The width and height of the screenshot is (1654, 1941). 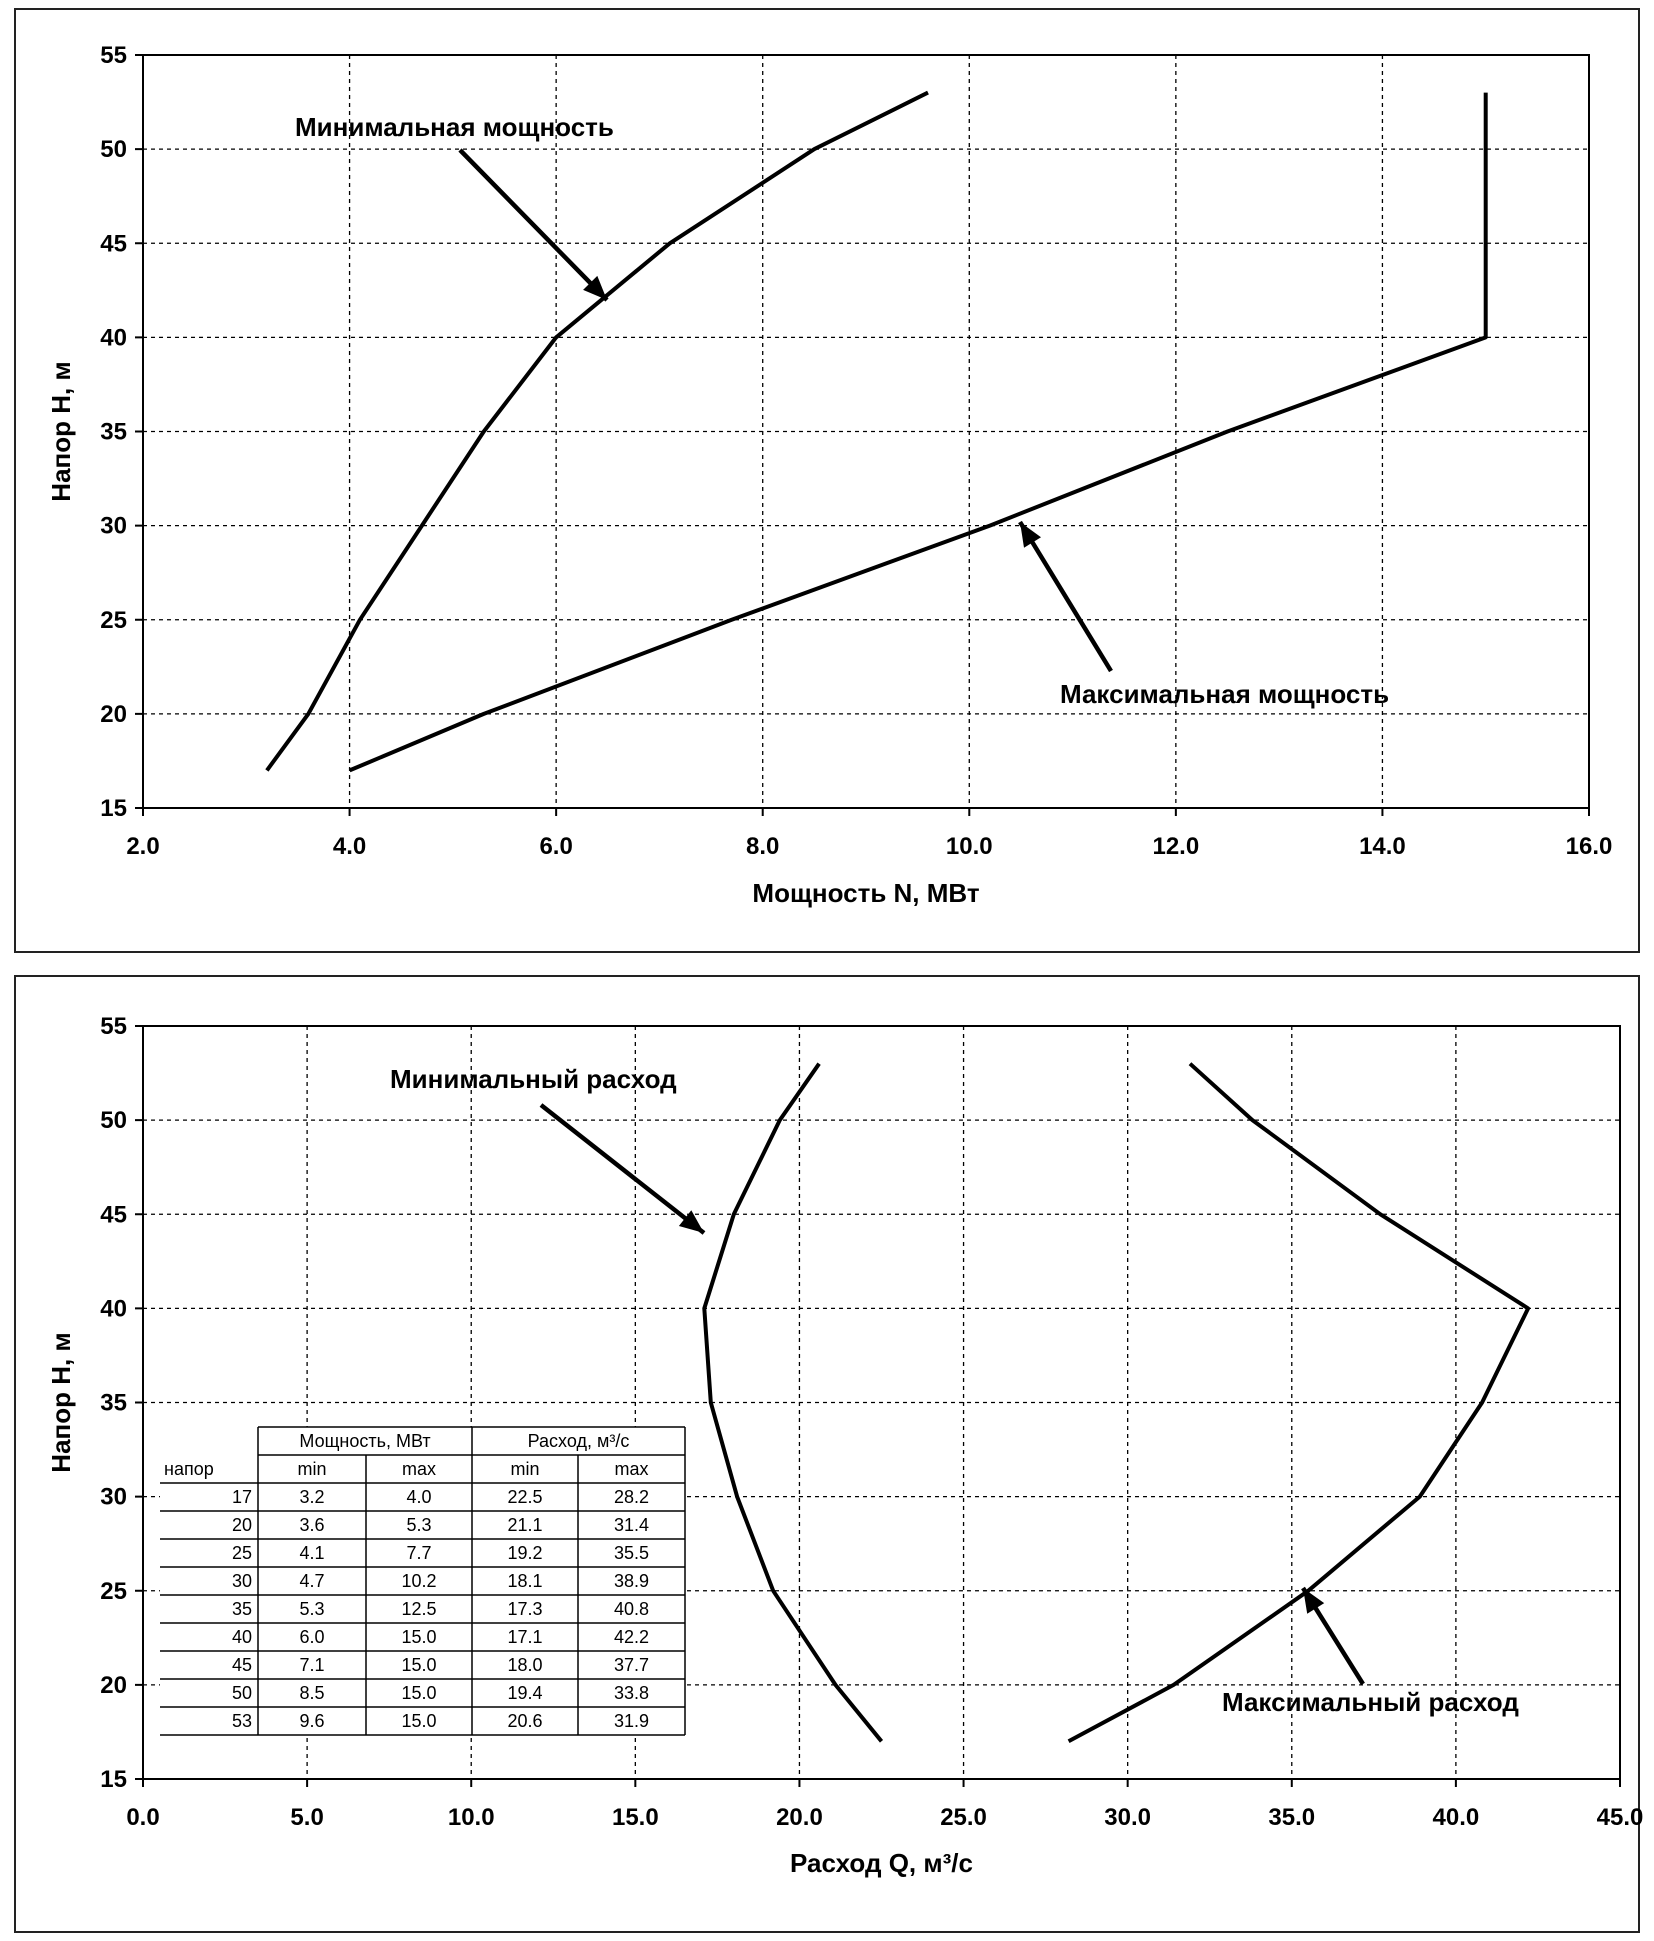 What do you see at coordinates (524, 1553) in the screenshot?
I see `table-cell: 19.2` at bounding box center [524, 1553].